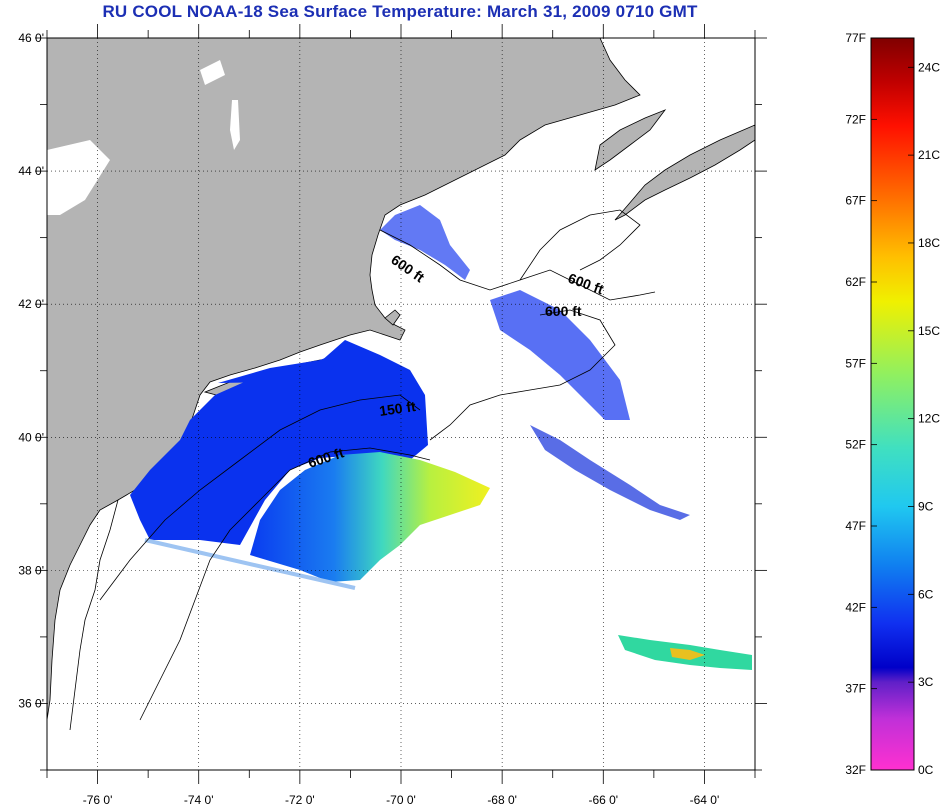  Describe the element at coordinates (31, 38) in the screenshot. I see `latitude-tick-label: 46 0'` at that location.